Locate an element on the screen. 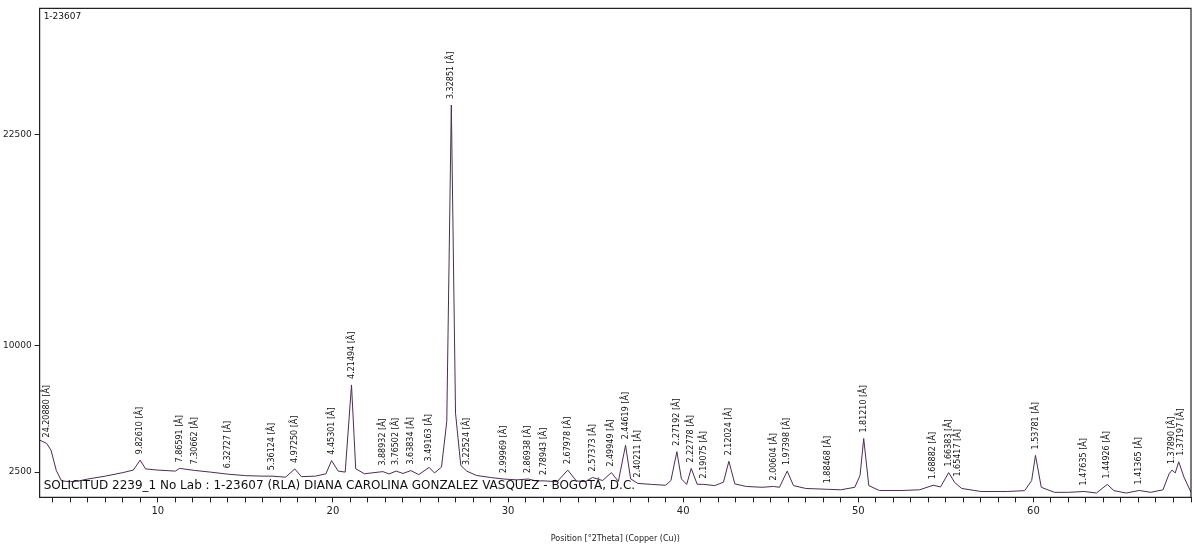 This screenshot has height=550, width=1194. x-tick-label: 40 is located at coordinates (683, 510).